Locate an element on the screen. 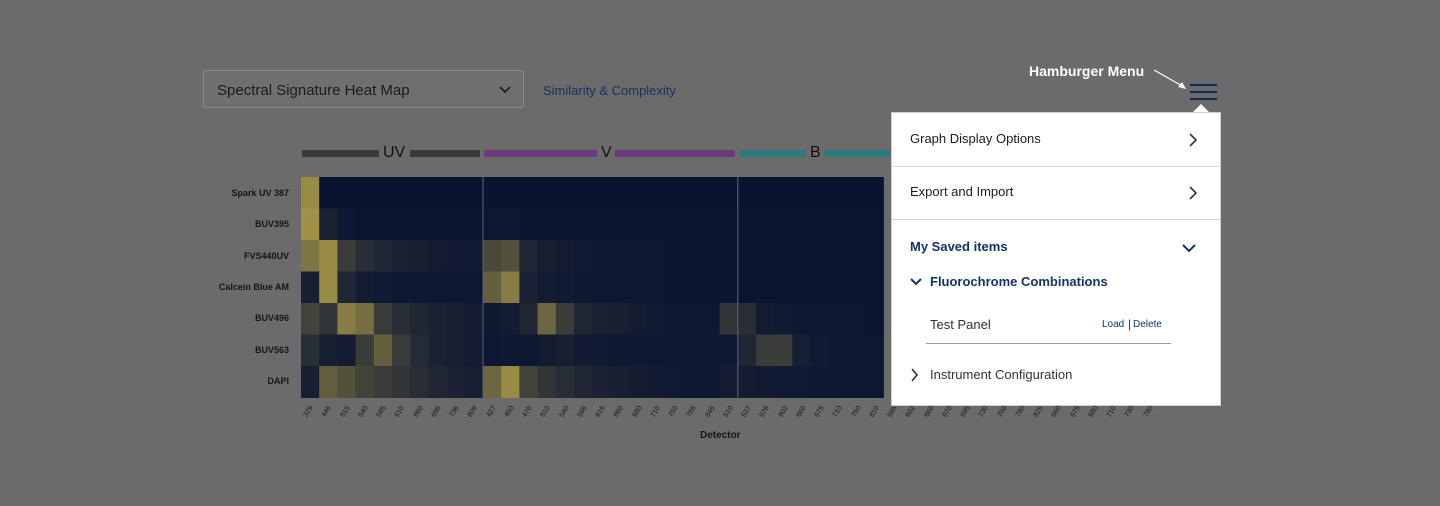 The height and width of the screenshot is (506, 1440). menu-item-graph-display-options: Graph Display Options is located at coordinates (1056, 140).